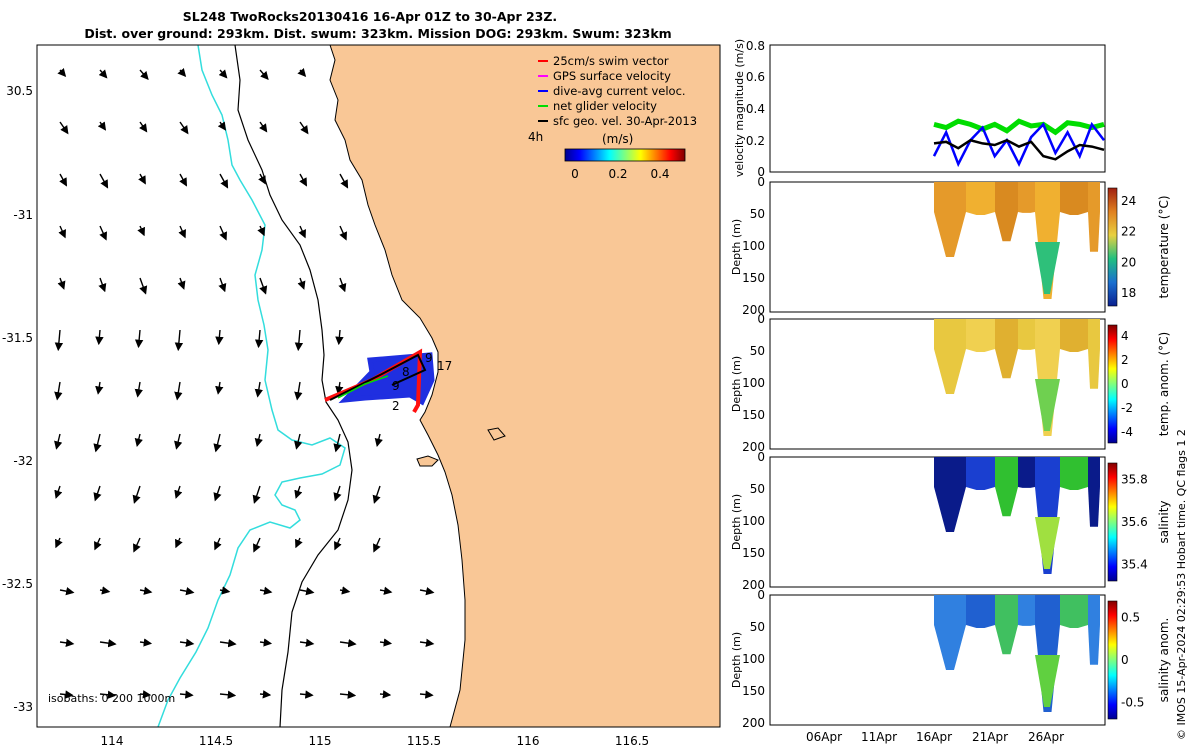  Describe the element at coordinates (1164, 384) in the screenshot. I see `colorbar-label-2: temp. anom. (°C)` at that location.